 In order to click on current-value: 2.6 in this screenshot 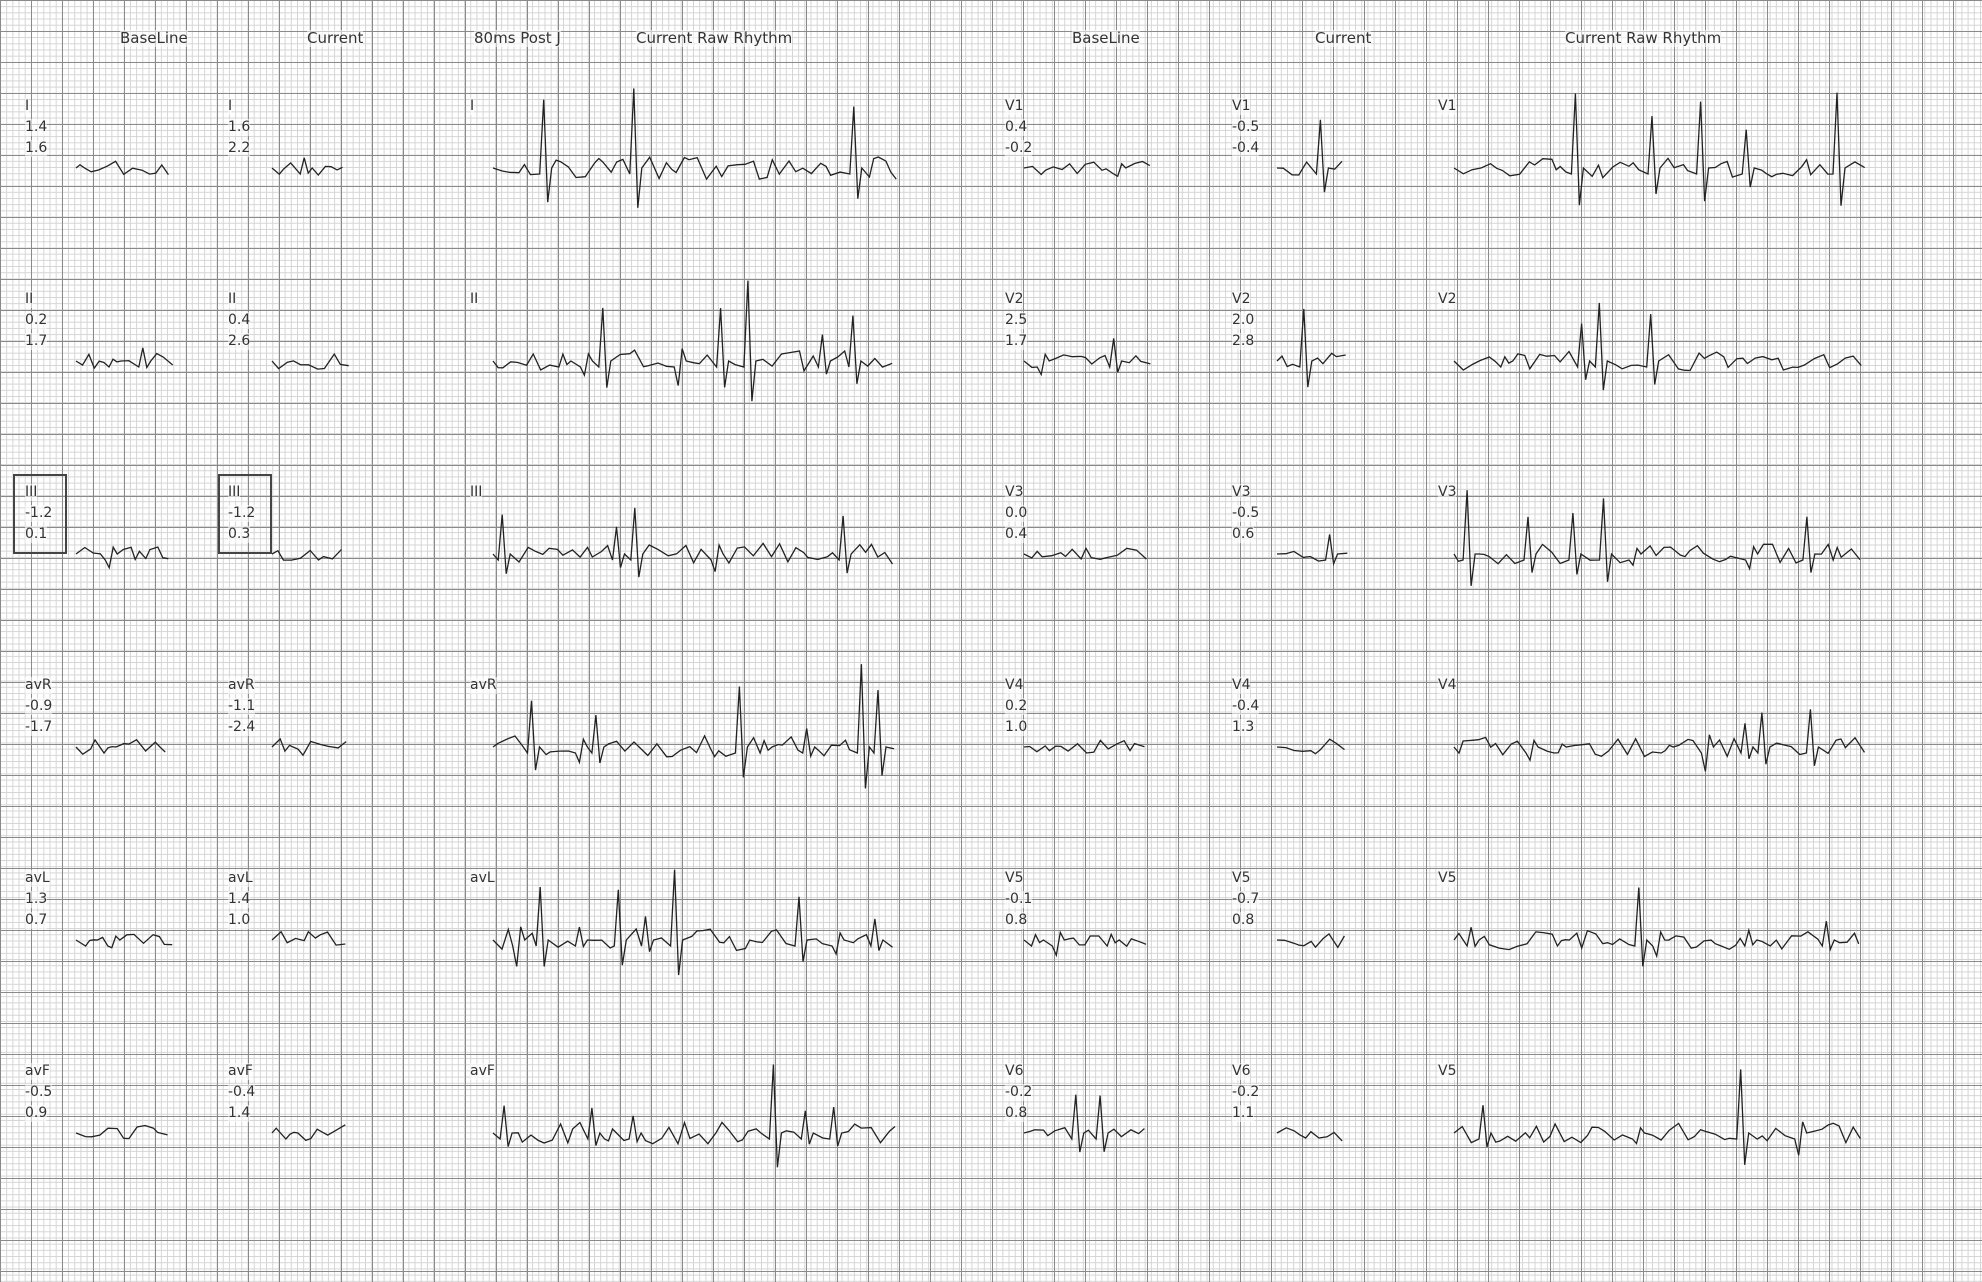, I will do `click(239, 341)`.